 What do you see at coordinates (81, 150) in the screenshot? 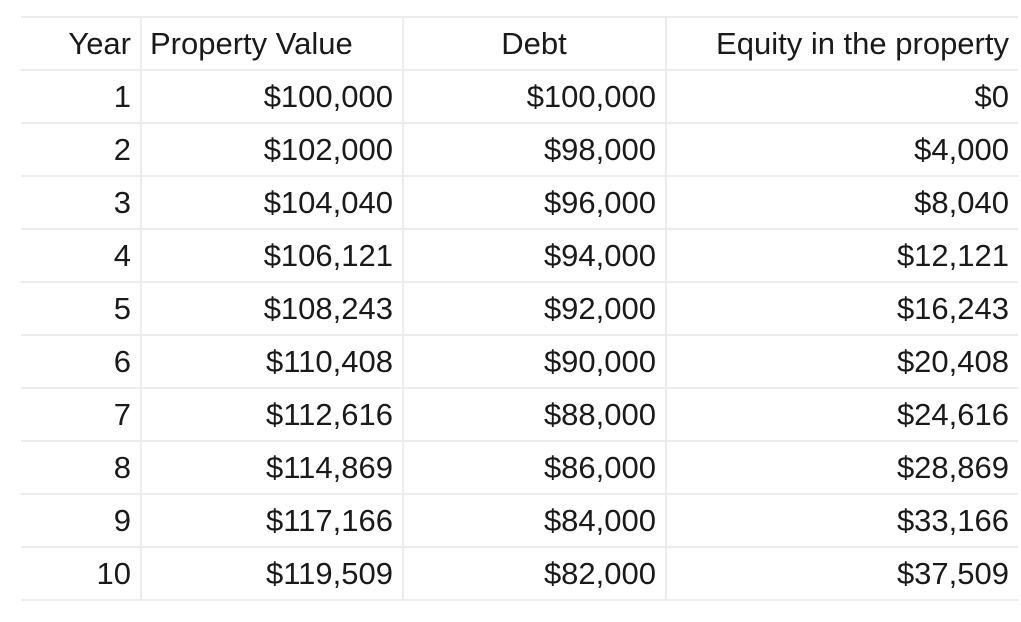
I see `cell-year: 2` at bounding box center [81, 150].